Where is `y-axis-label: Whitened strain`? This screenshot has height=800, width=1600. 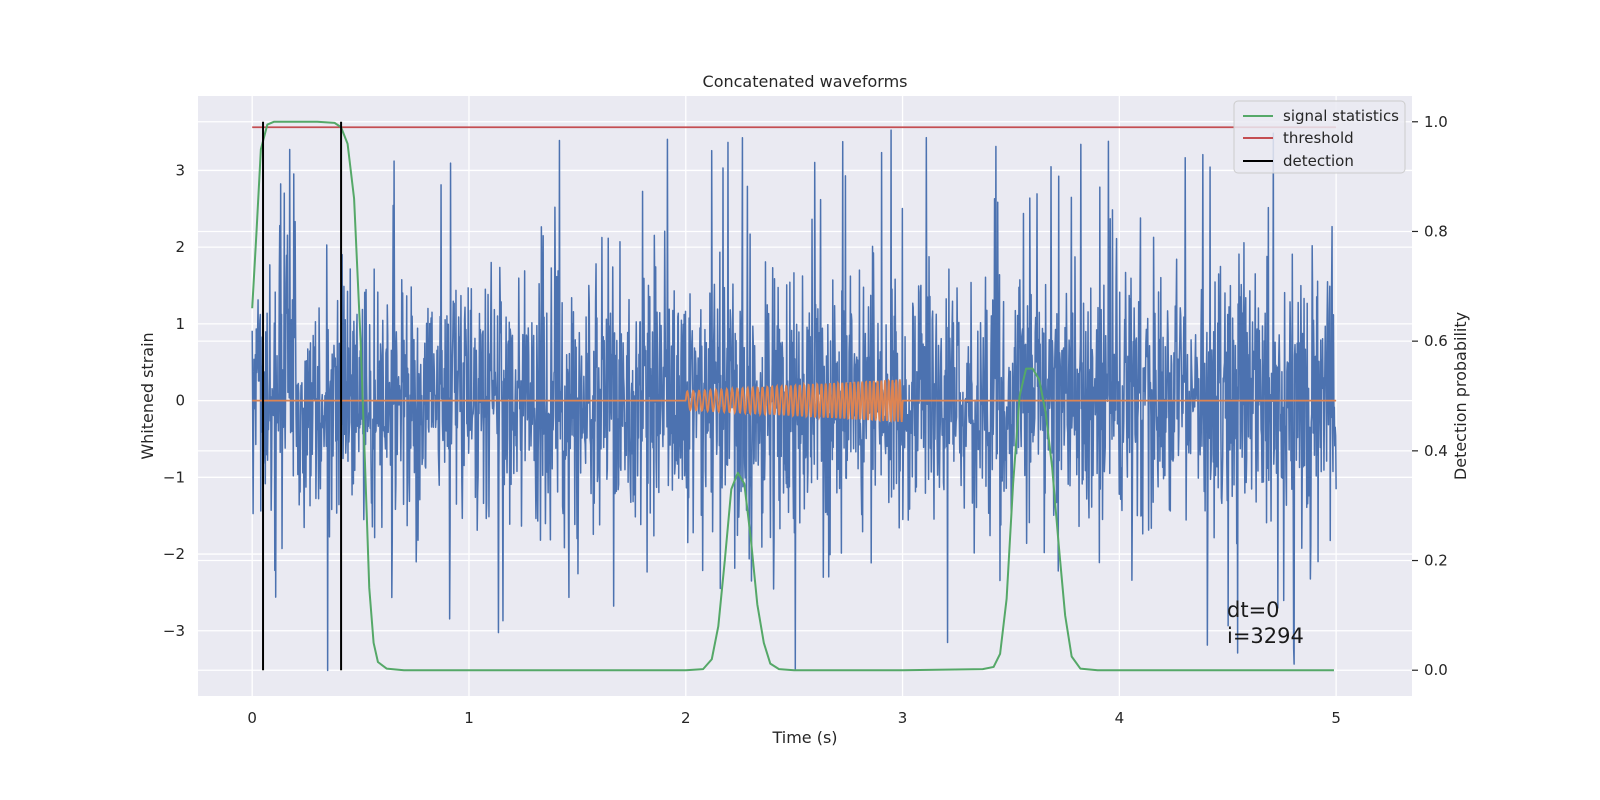
y-axis-label: Whitened strain is located at coordinates (147, 395).